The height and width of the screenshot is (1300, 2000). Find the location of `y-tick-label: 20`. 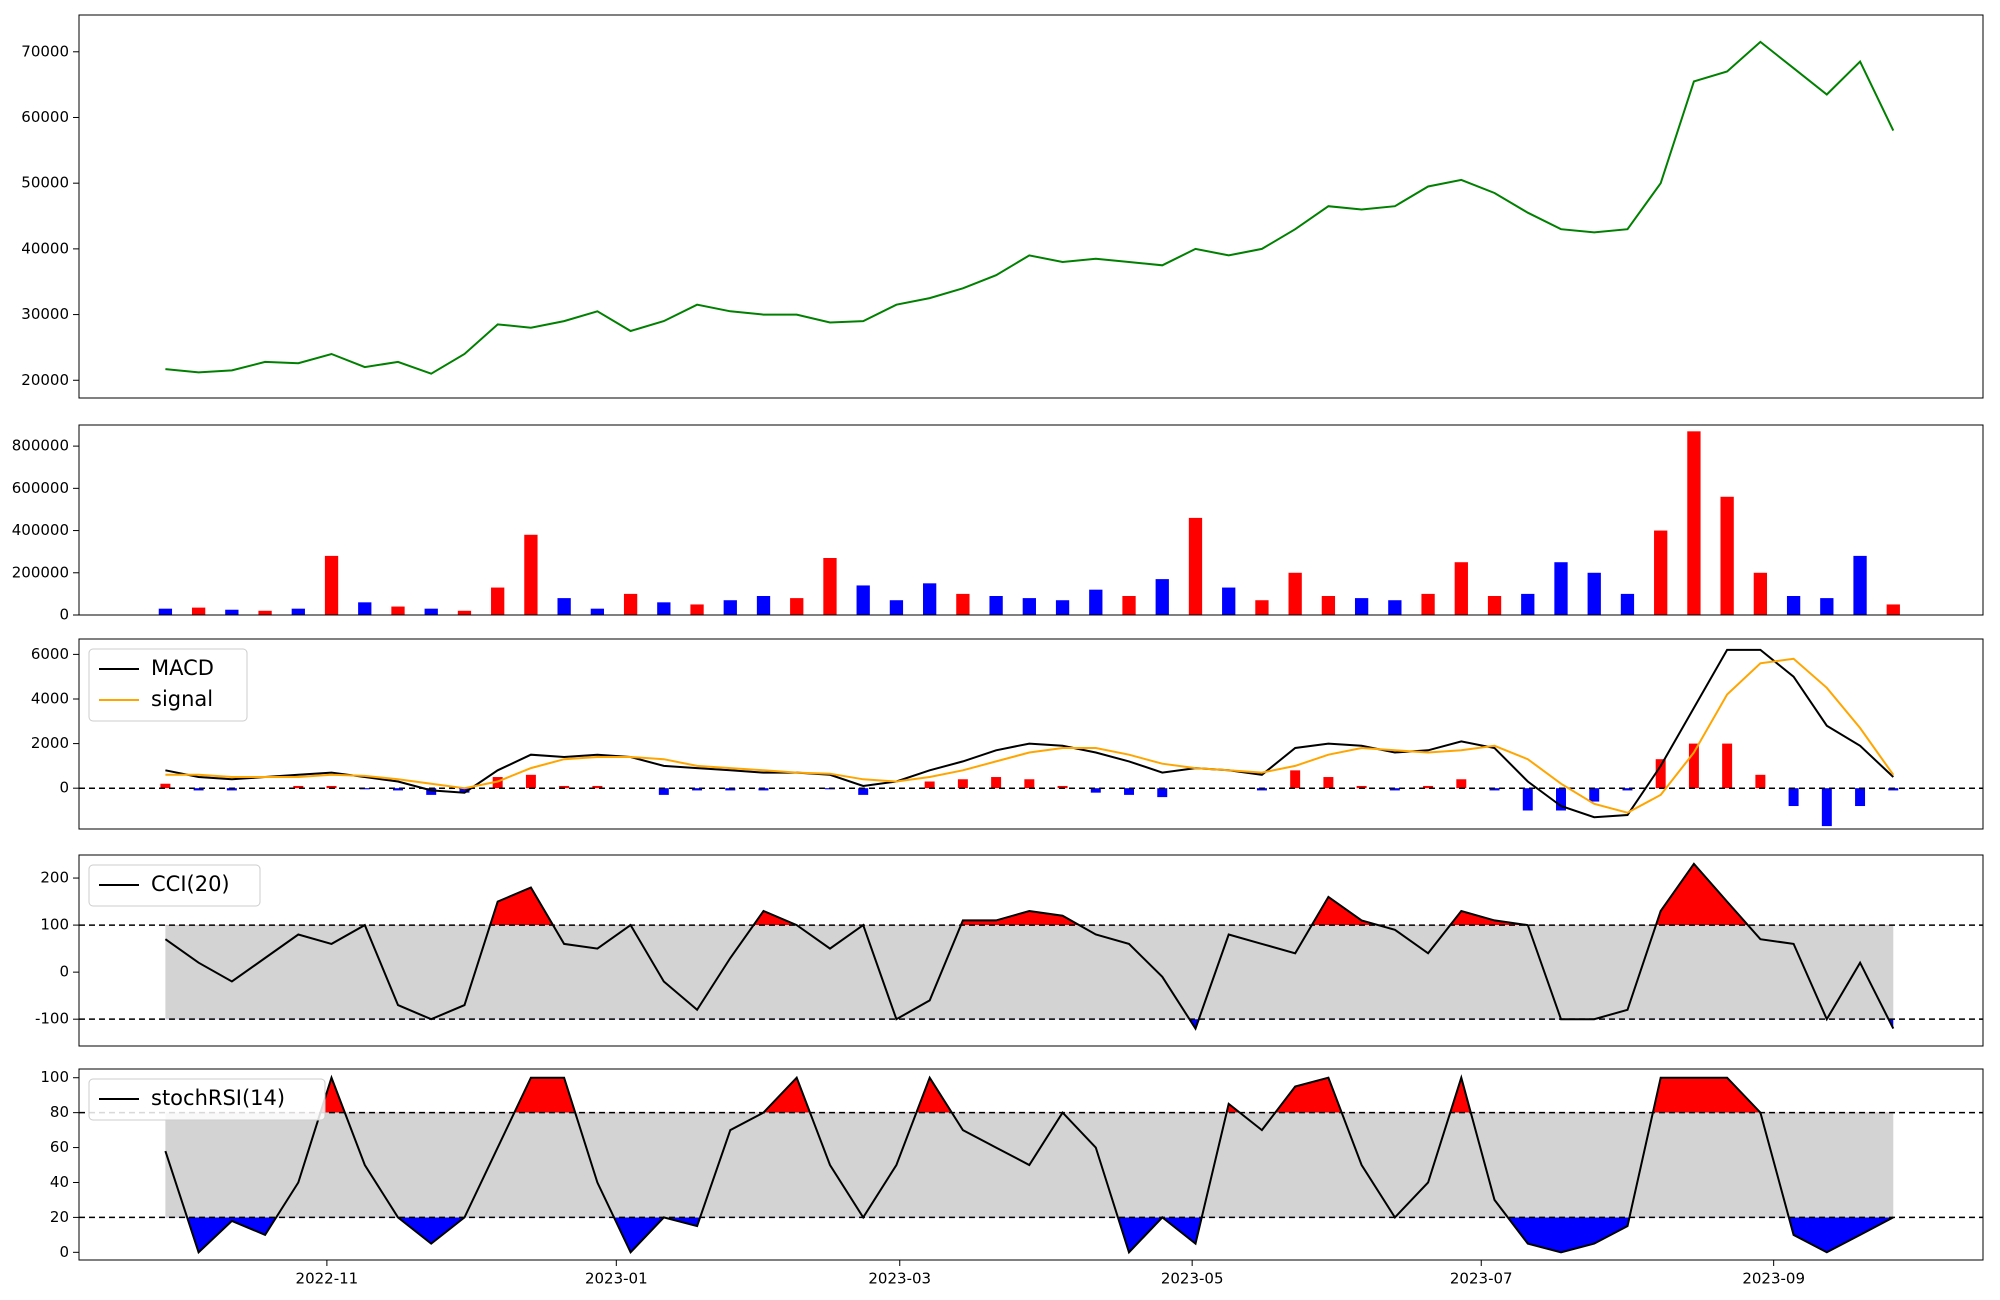

y-tick-label: 20 is located at coordinates (59, 1217).